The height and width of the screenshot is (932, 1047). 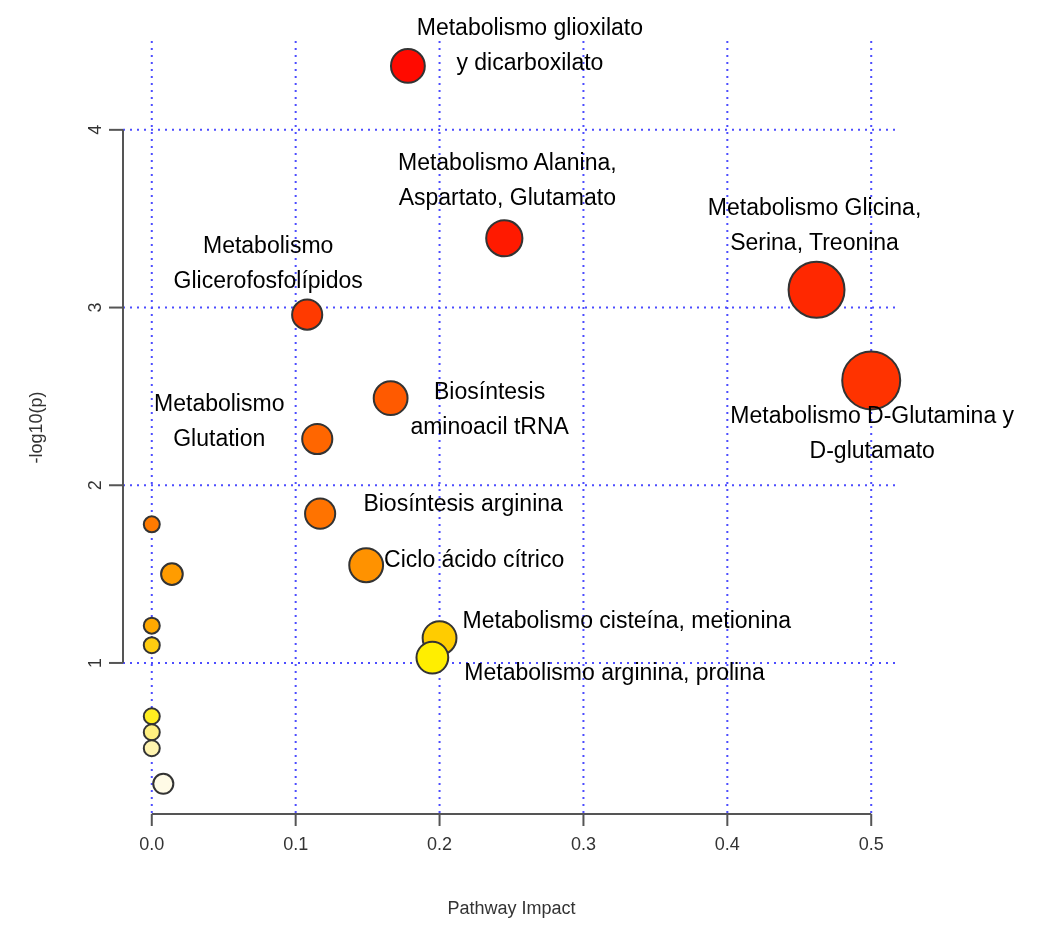 I want to click on y-tick-label: 3, so click(x=95, y=307).